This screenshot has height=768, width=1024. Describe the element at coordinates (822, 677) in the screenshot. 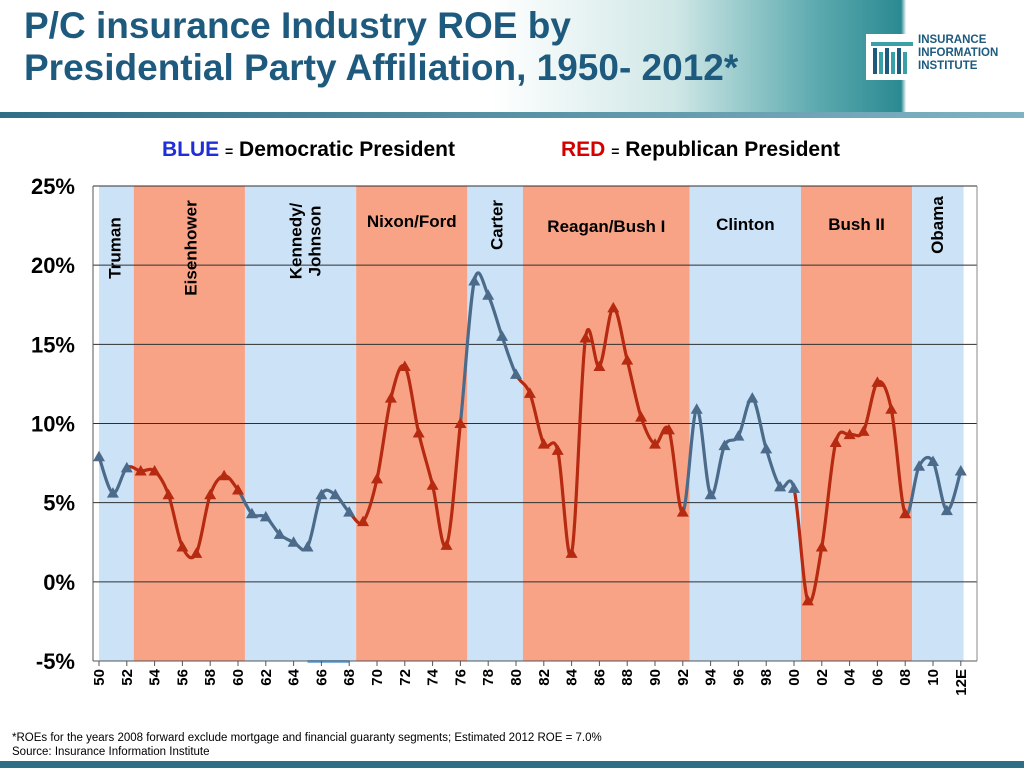

I see `x-tick-label: 02` at that location.